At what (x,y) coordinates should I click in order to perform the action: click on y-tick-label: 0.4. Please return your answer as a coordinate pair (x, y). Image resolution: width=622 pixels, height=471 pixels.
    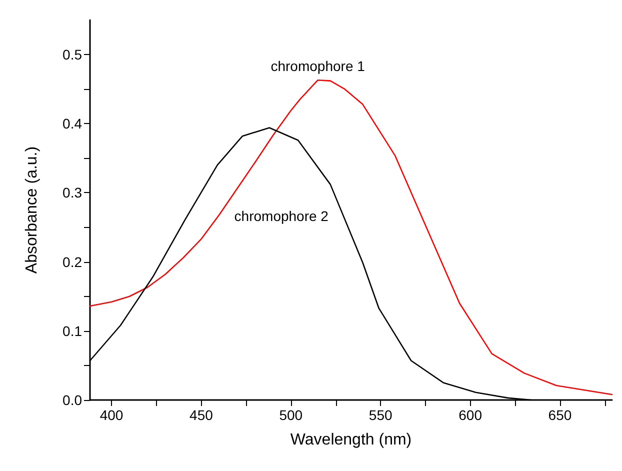
    Looking at the image, I should click on (72, 124).